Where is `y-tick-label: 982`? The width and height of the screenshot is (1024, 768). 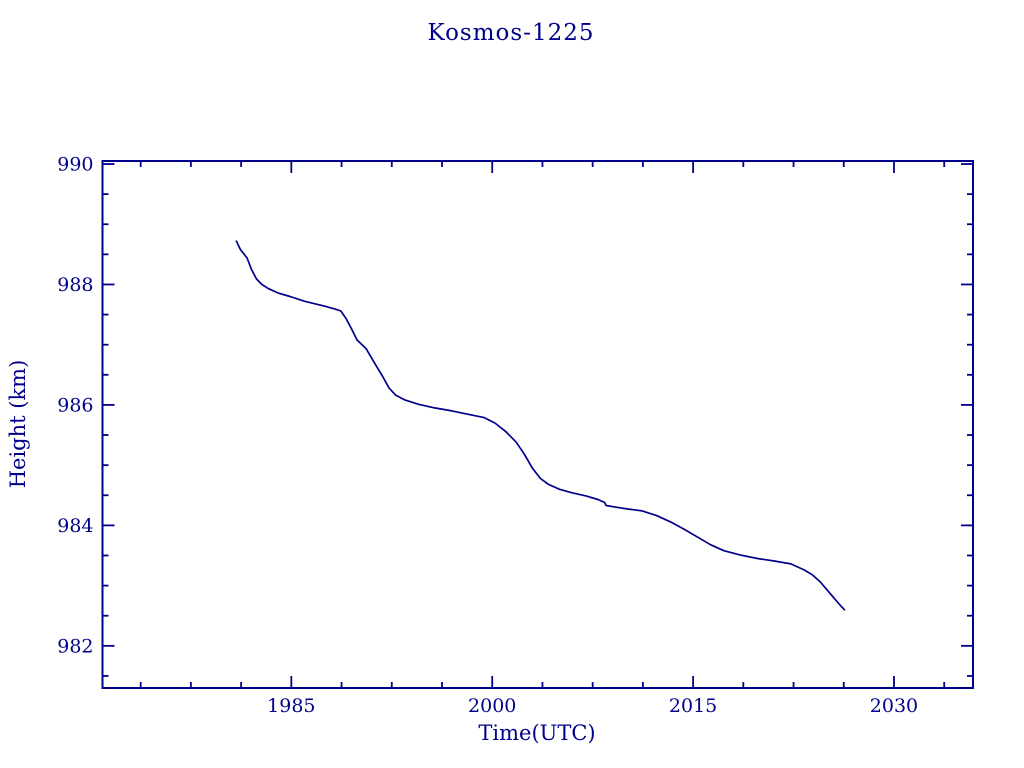
y-tick-label: 982 is located at coordinates (75, 646).